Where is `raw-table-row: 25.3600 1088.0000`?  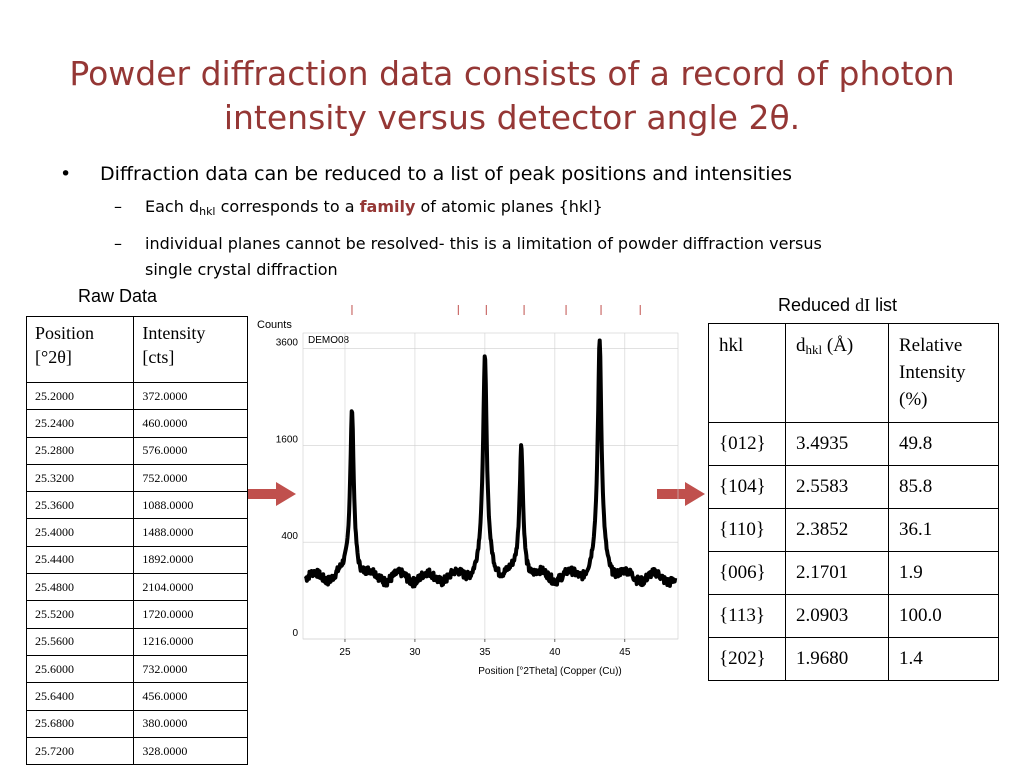 raw-table-row: 25.3600 1088.0000 is located at coordinates (136, 505).